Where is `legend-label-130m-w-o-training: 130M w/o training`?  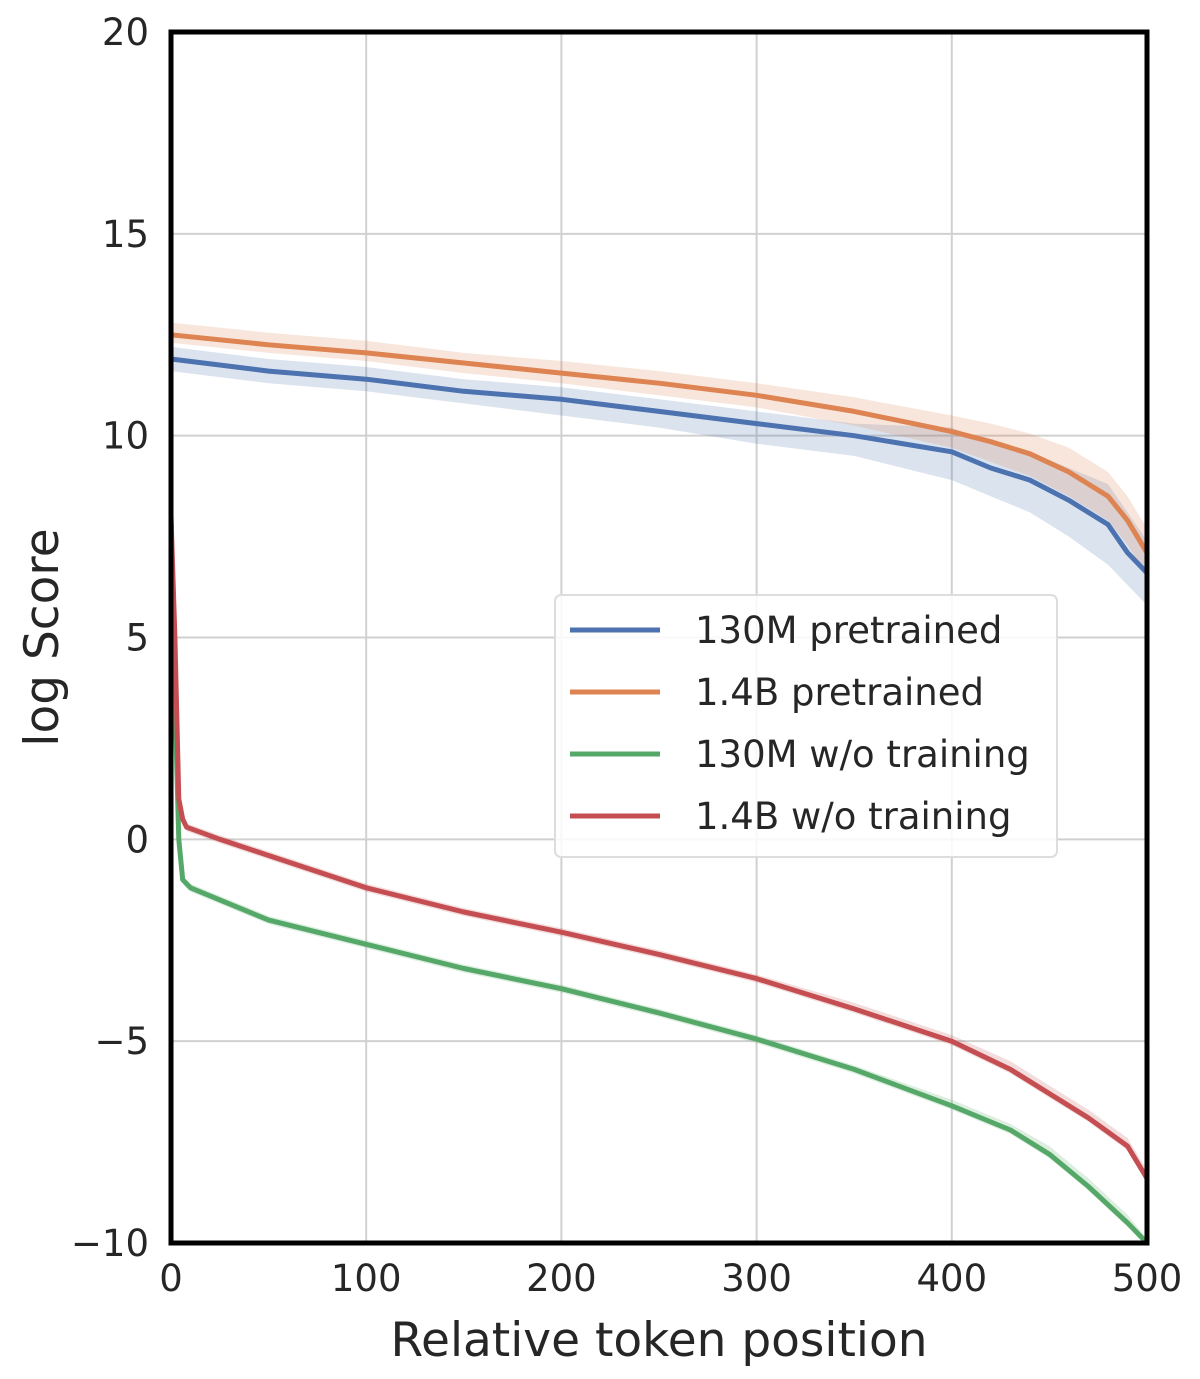
legend-label-130m-w-o-training: 130M w/o training is located at coordinates (862, 754).